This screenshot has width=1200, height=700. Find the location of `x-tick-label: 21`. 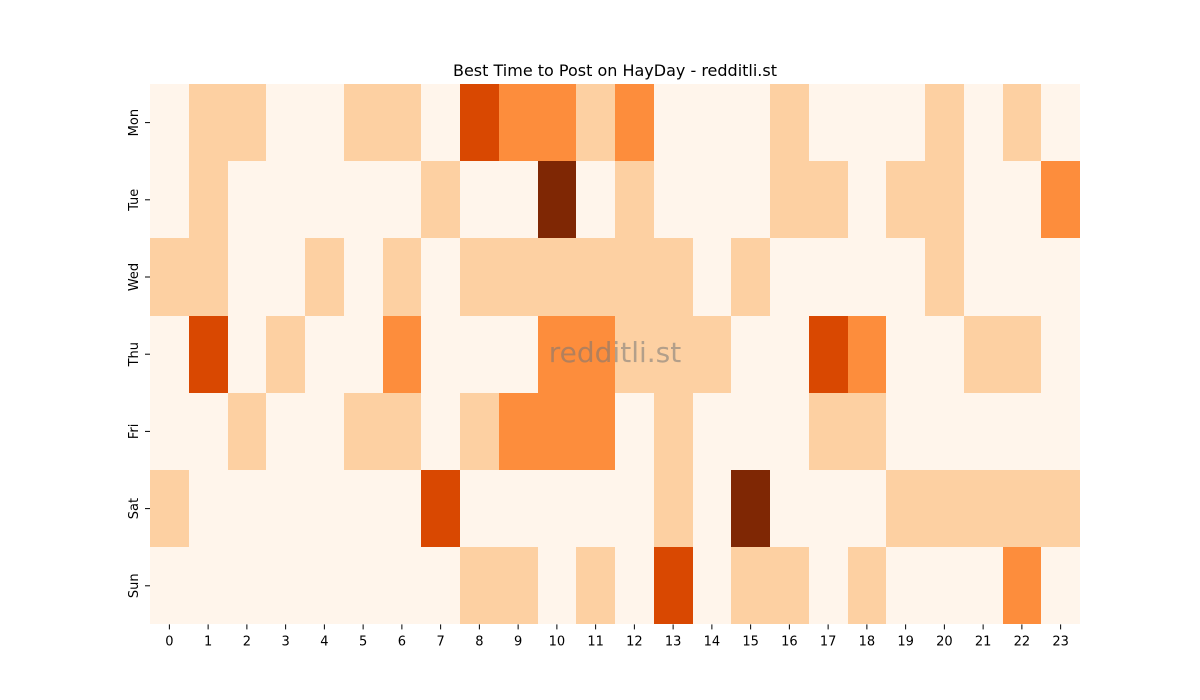

x-tick-label: 21 is located at coordinates (983, 641).